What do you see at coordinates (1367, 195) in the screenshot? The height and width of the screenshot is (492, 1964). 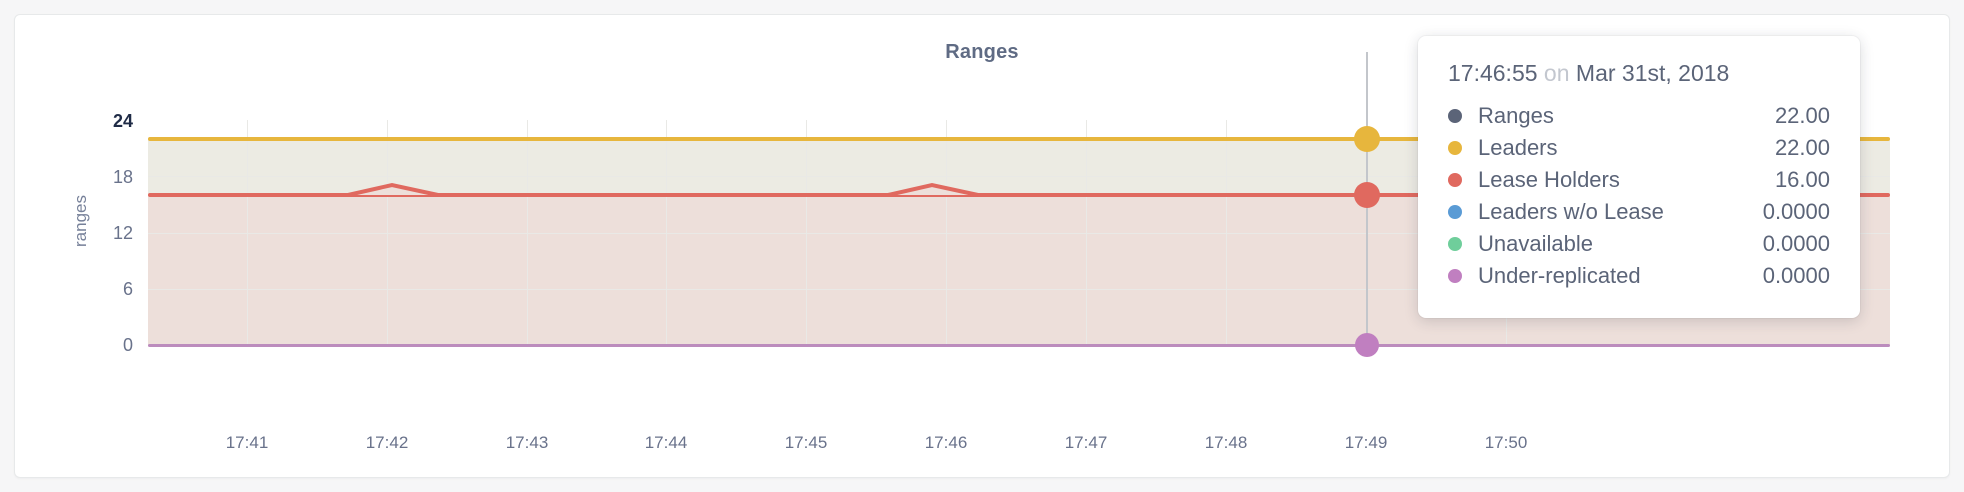 I see `hover-marker-lease-holders` at bounding box center [1367, 195].